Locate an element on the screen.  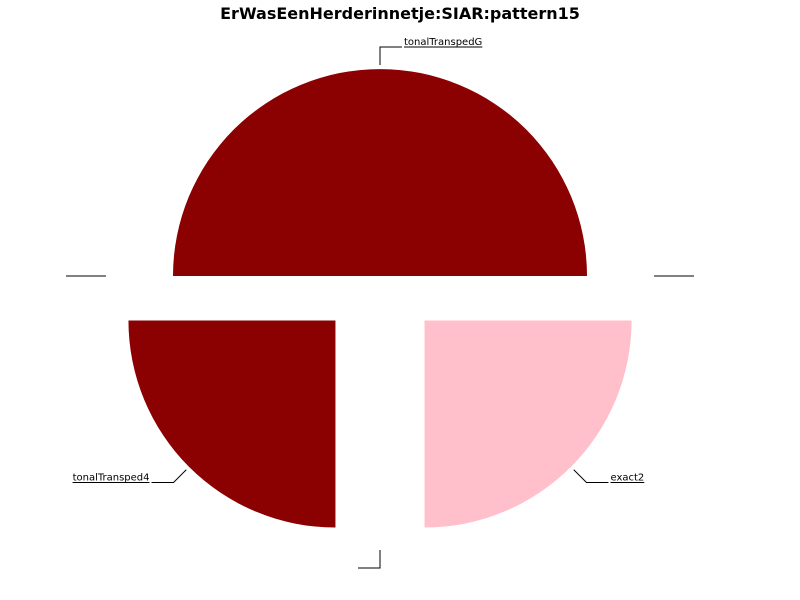
slice-label-4: exact2 is located at coordinates (627, 477).